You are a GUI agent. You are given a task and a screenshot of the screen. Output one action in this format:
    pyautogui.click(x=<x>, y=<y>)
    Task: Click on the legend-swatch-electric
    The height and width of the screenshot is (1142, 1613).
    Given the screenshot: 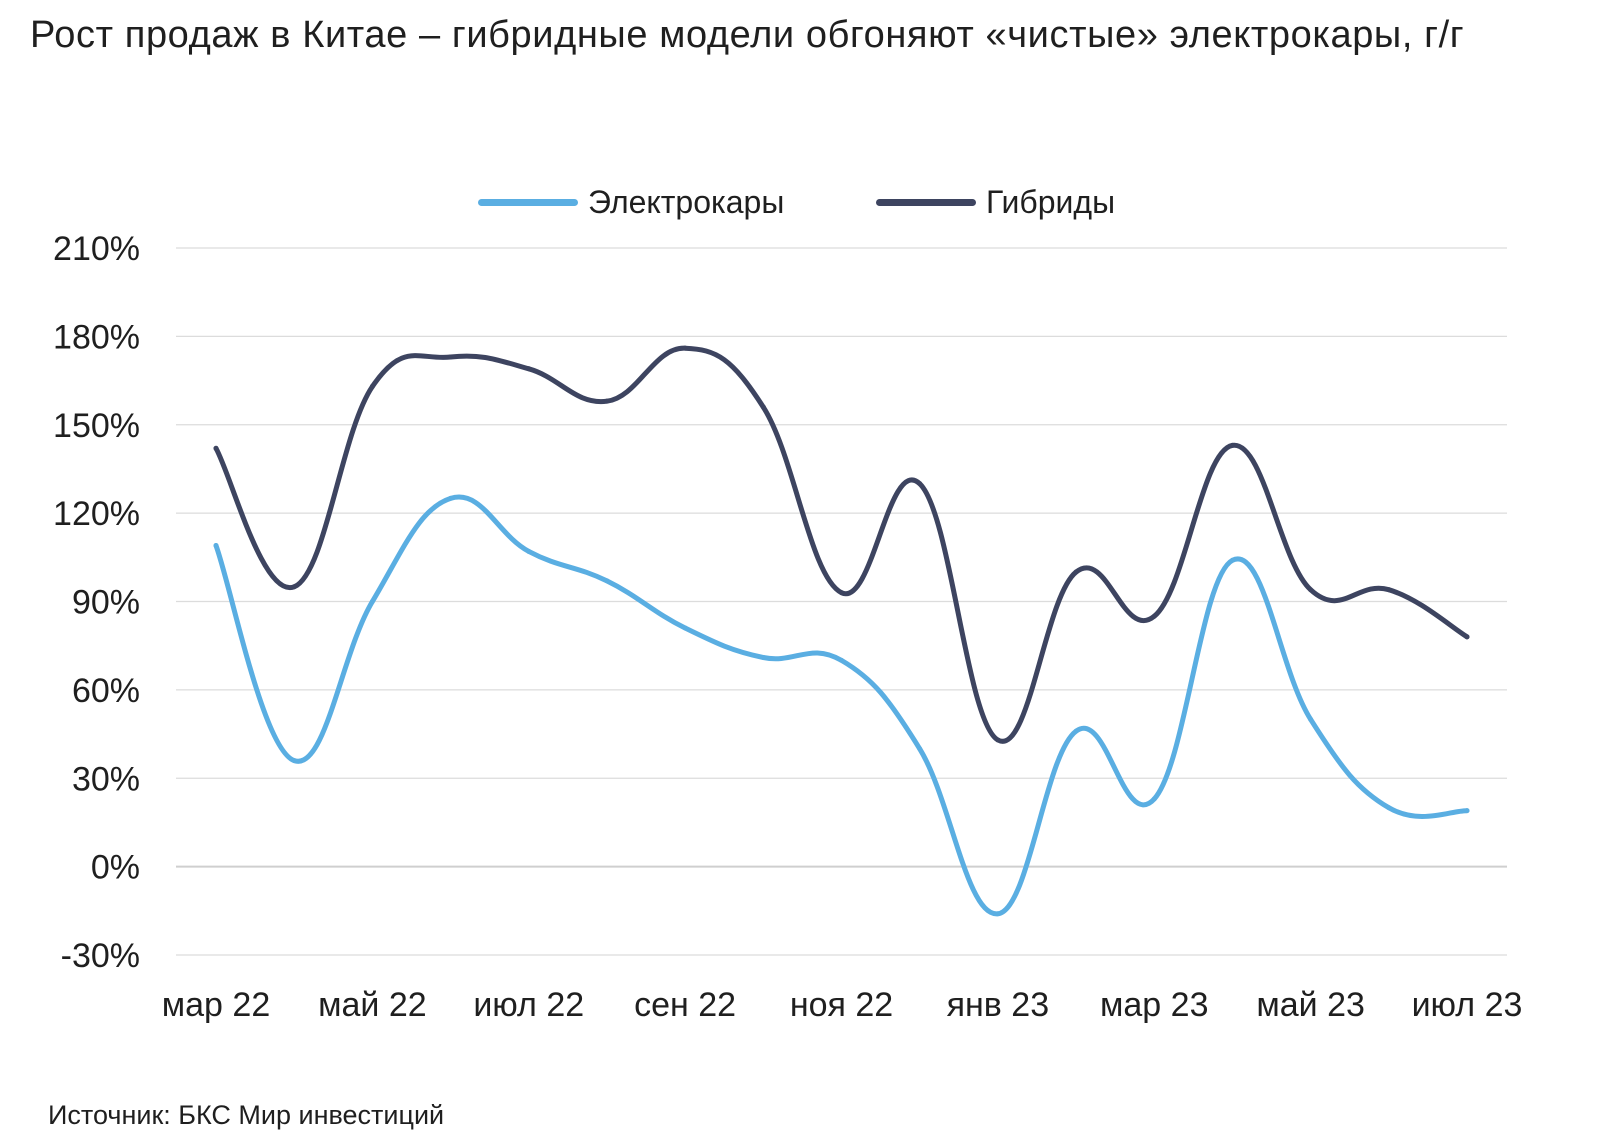 What is the action you would take?
    pyautogui.click(x=528, y=202)
    